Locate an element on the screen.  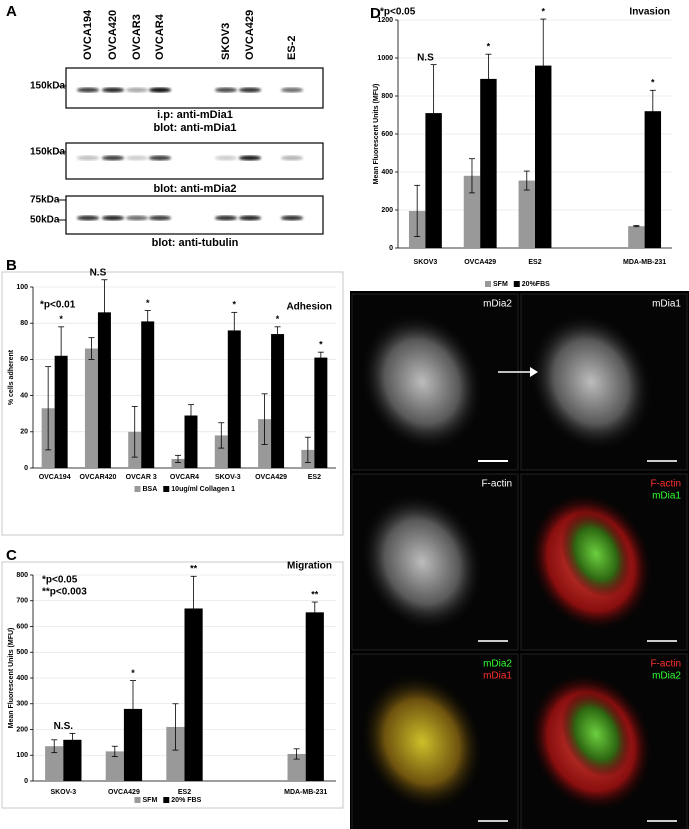
blot-caption: i.p: anti-mDia1 is located at coordinates (195, 115).